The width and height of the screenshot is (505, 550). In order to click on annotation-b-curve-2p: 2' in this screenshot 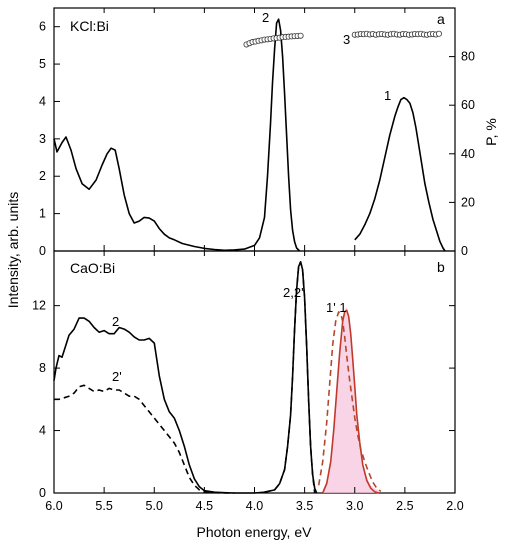, I will do `click(117, 376)`.